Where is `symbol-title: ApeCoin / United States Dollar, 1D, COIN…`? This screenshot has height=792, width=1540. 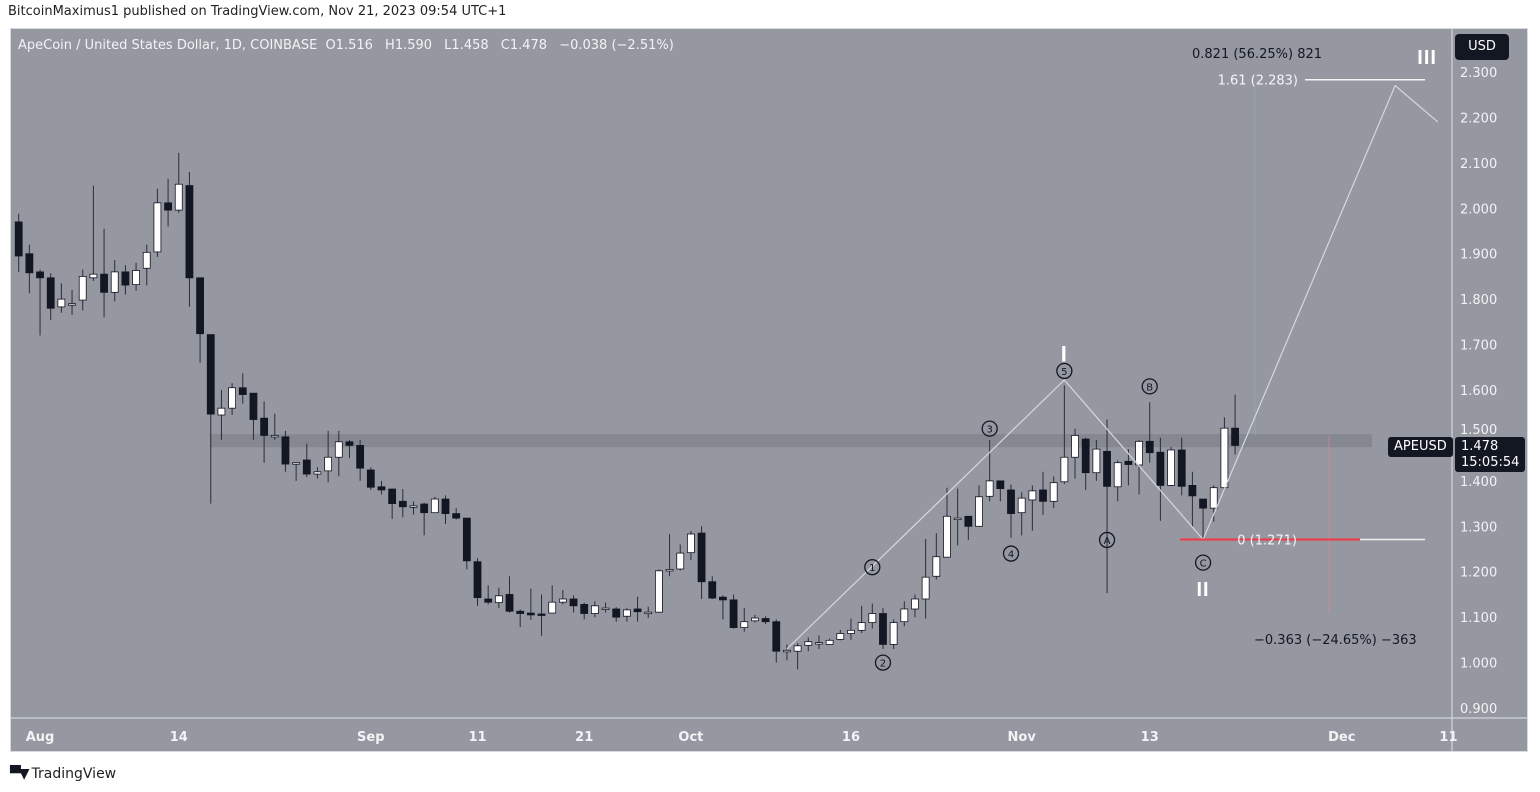
symbol-title: ApeCoin / United States Dollar, 1D, COIN… is located at coordinates (168, 45).